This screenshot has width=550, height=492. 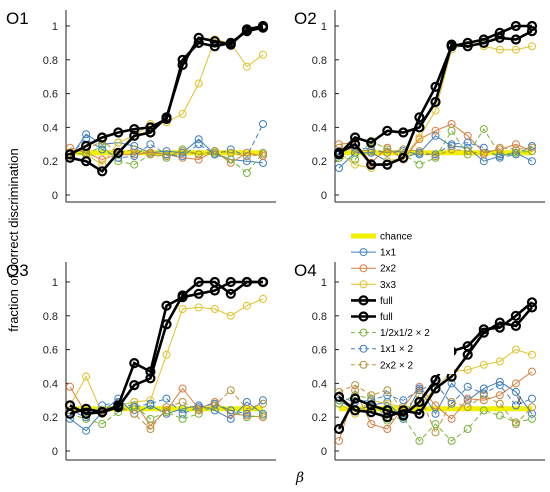 I want to click on legend-label: 3x3, so click(x=388, y=285).